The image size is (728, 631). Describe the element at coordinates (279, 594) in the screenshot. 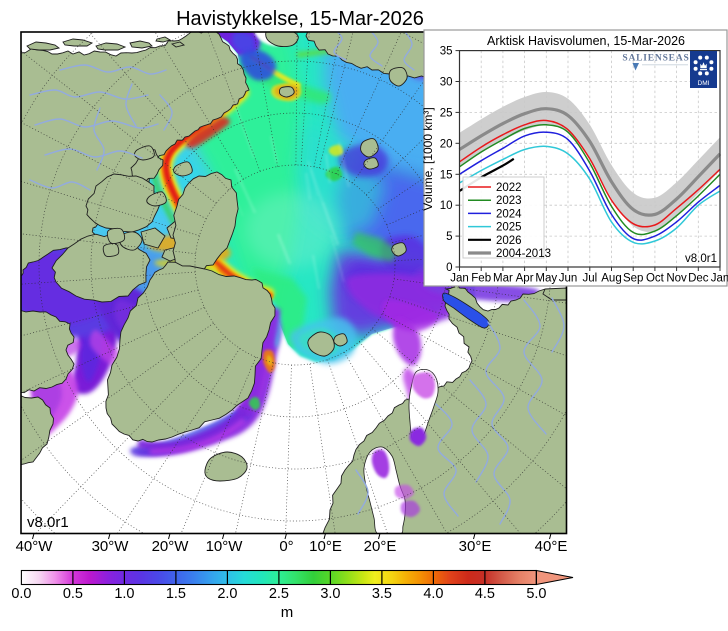

I see `svg-text: 2.5` at that location.